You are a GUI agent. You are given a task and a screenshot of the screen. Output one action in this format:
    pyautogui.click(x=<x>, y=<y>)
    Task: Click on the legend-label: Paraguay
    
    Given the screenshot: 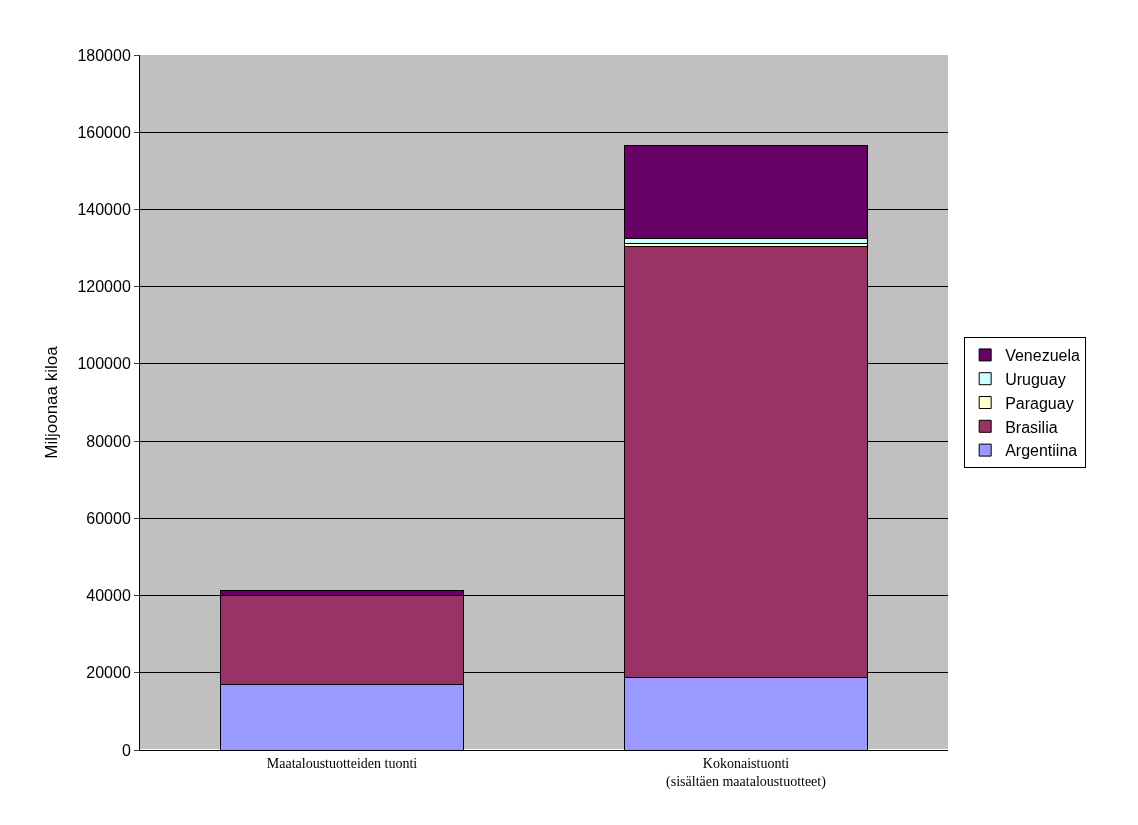 What is the action you would take?
    pyautogui.click(x=1039, y=403)
    